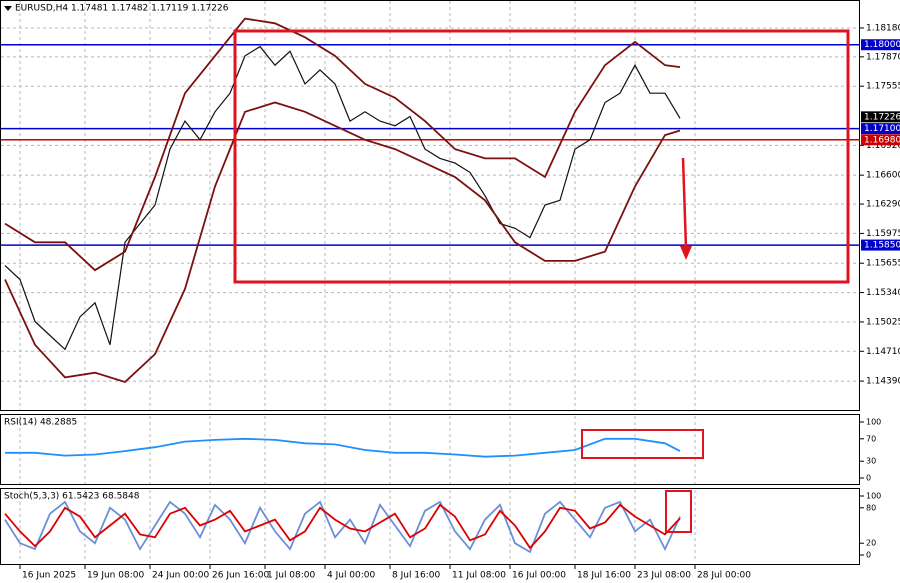  Describe the element at coordinates (180, 576) in the screenshot. I see `x-tick-label: 24 Jun 00:00` at that location.